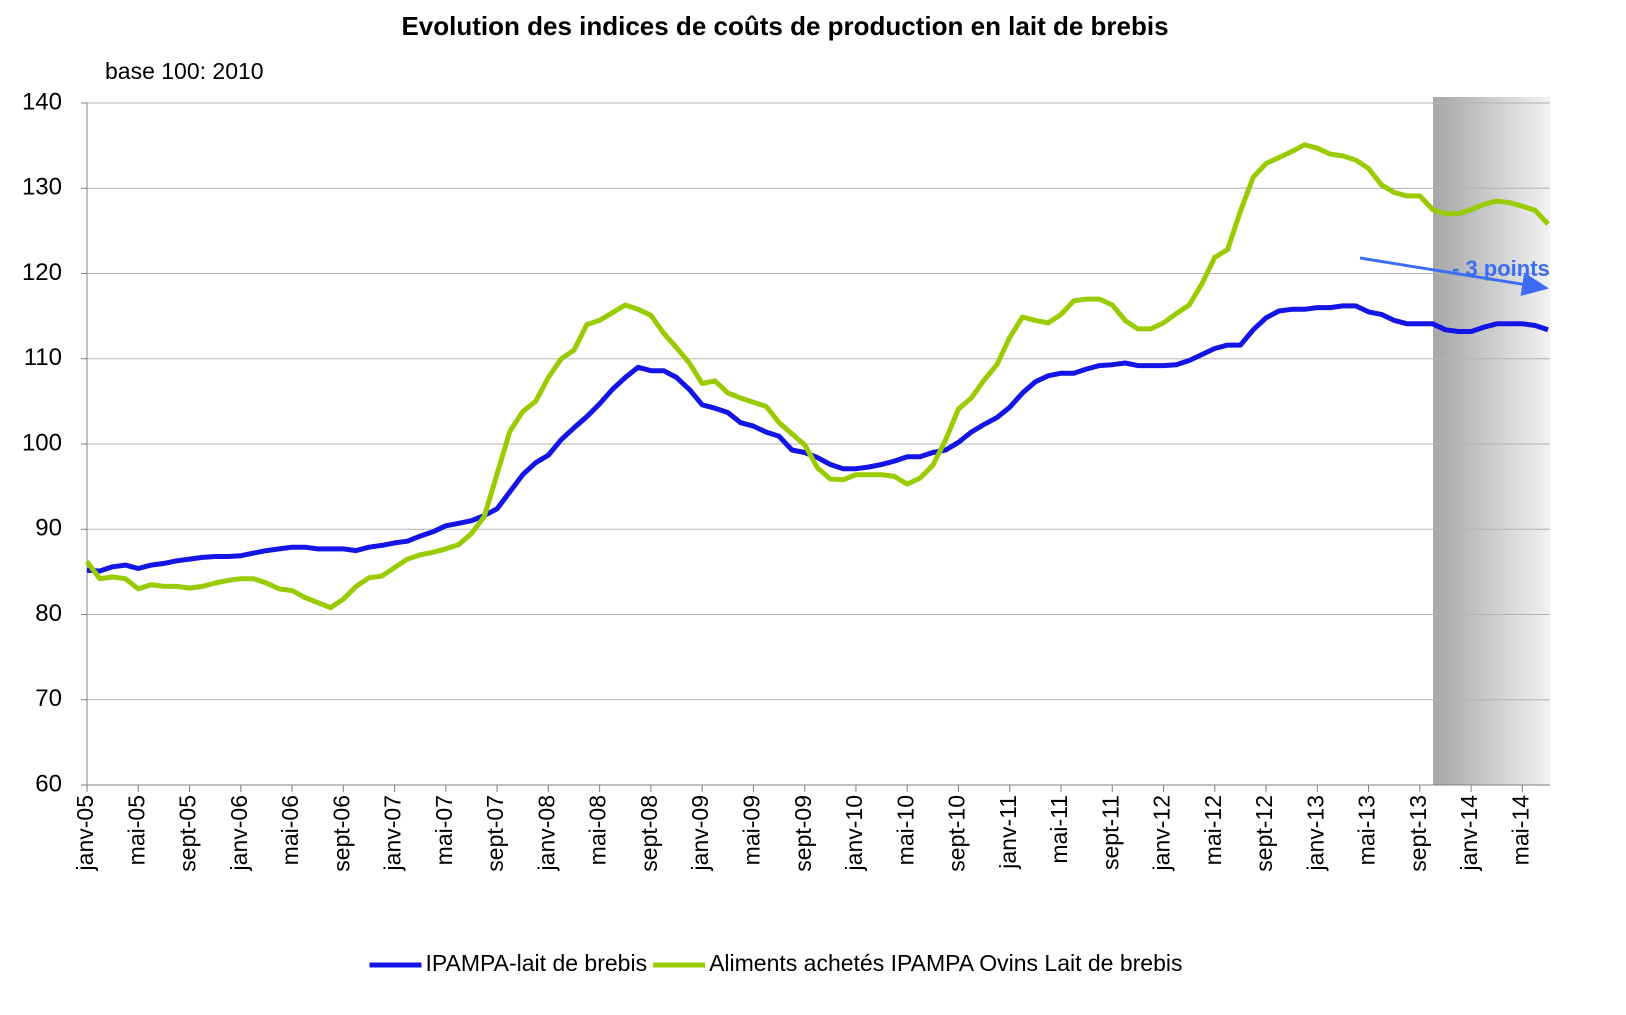 This screenshot has width=1626, height=1015. What do you see at coordinates (188, 833) in the screenshot?
I see `x-tick-label: sept-05` at bounding box center [188, 833].